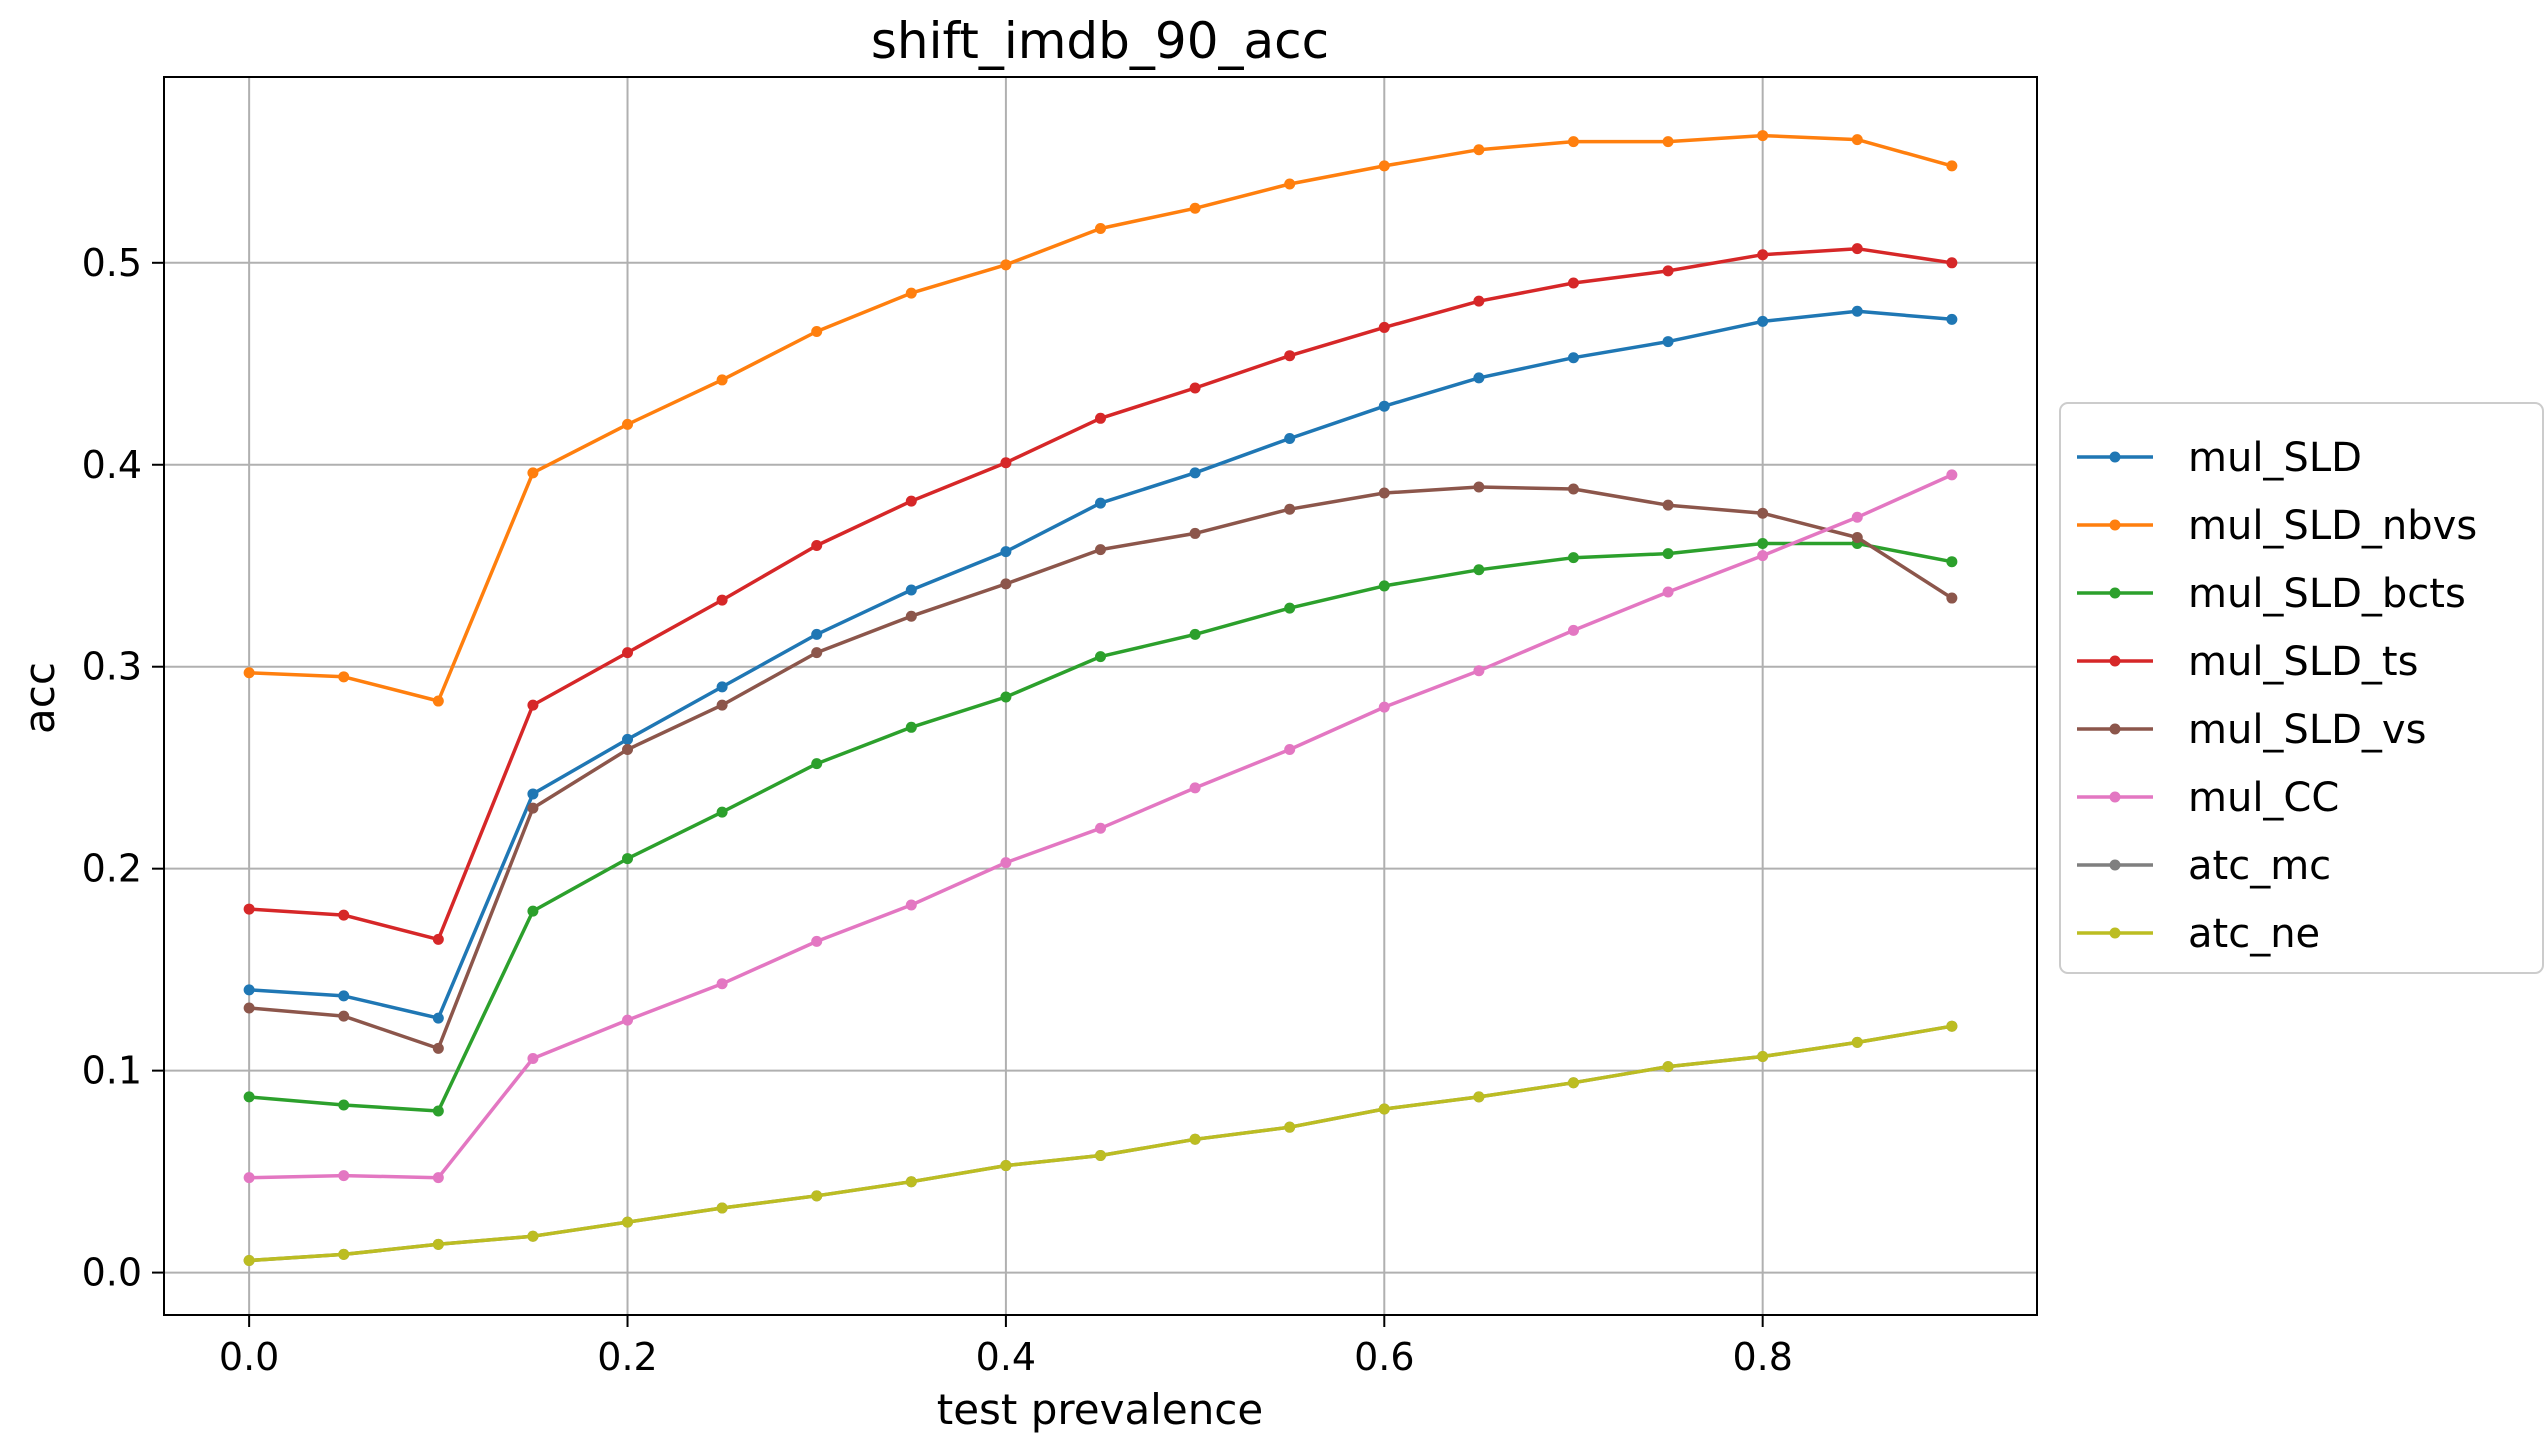 This screenshot has height=1446, width=2548. What do you see at coordinates (2332, 526) in the screenshot?
I see `legend-label: mul_SLD_nbvs` at bounding box center [2332, 526].